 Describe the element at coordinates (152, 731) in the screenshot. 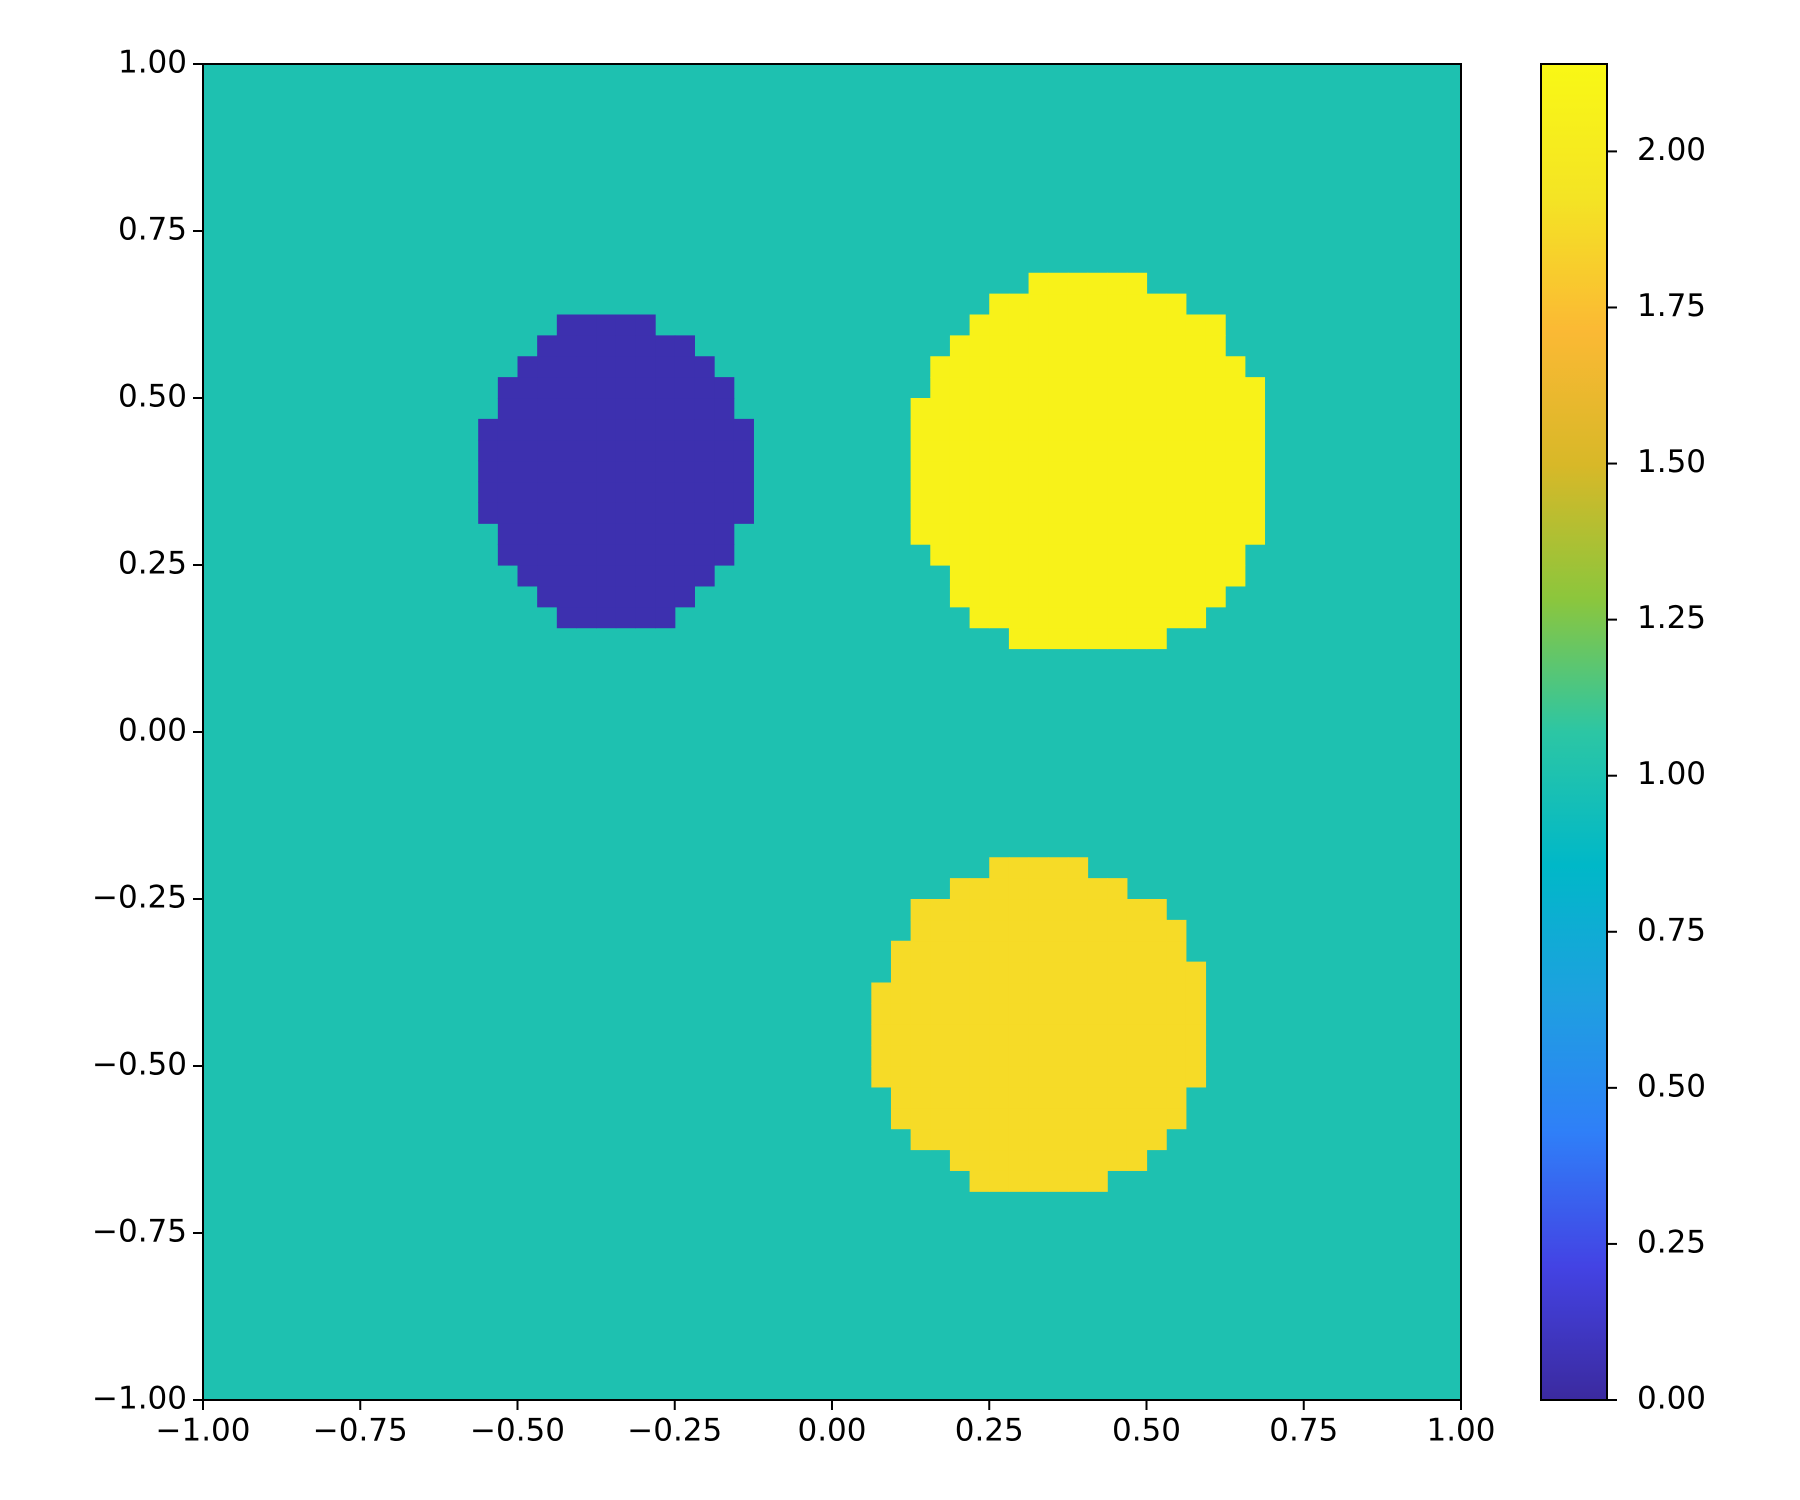

I see `y-tick-label: 0.00` at that location.